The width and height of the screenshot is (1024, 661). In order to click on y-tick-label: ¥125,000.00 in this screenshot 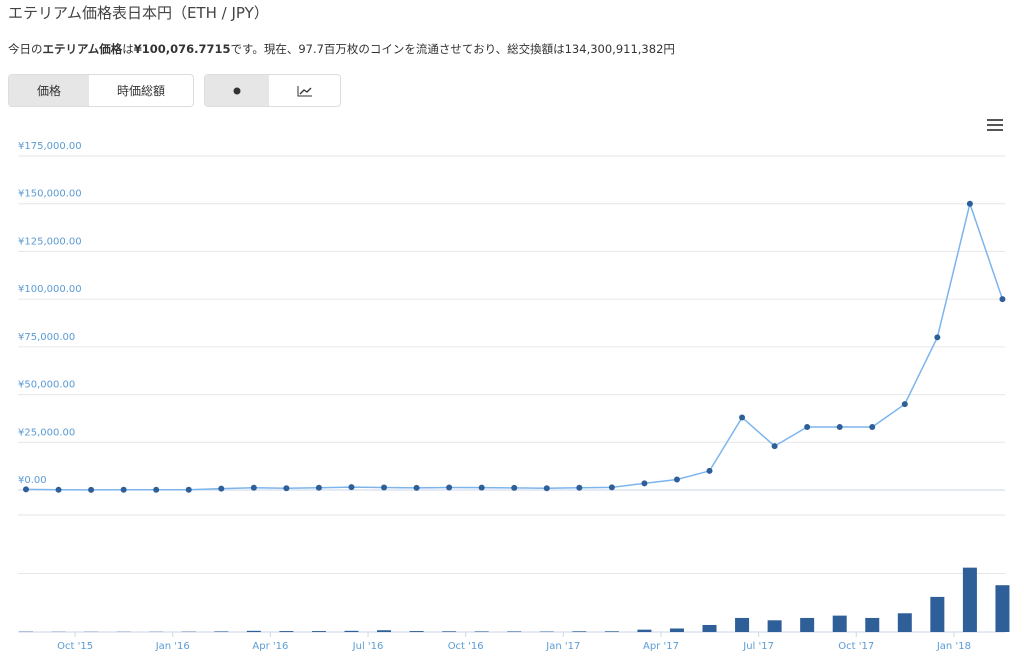, I will do `click(50, 241)`.